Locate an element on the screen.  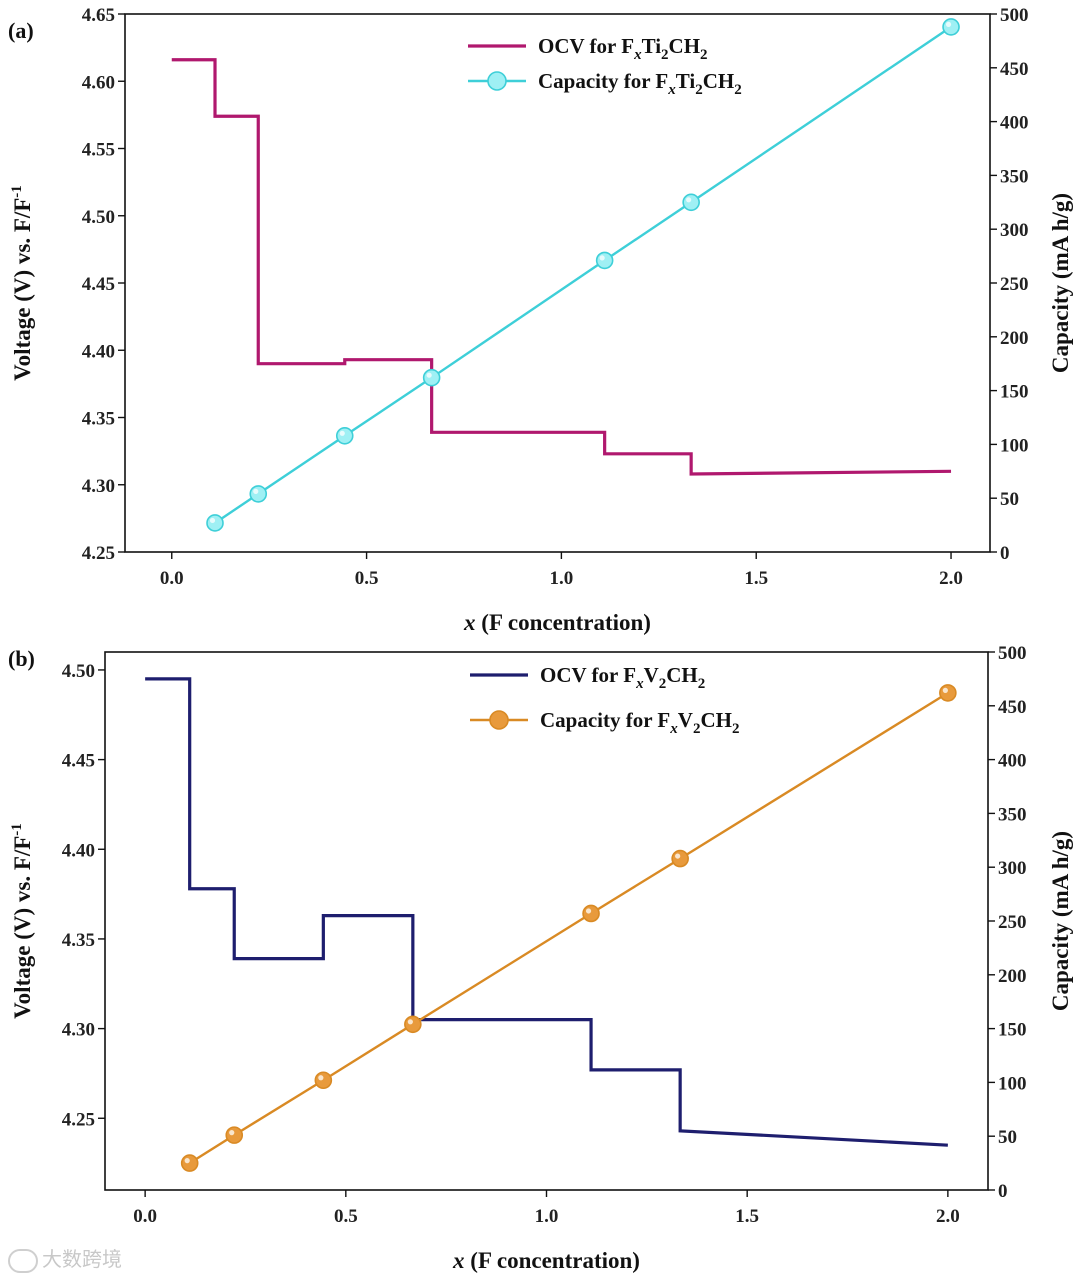
watermark-text: 大数跨境 is located at coordinates (82, 1259).